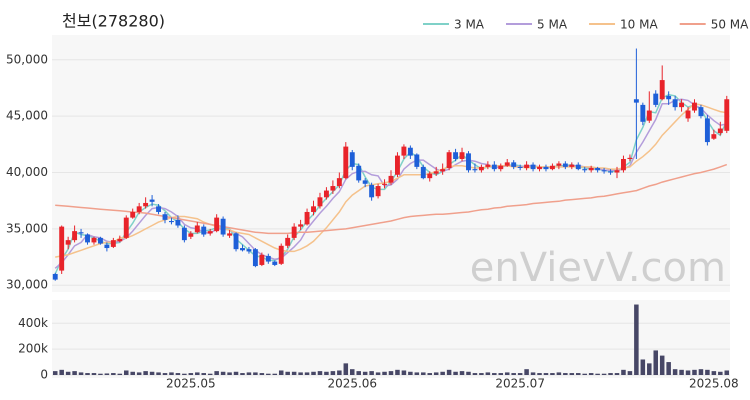  I want to click on chart-title: 천보(278280), so click(113, 21).